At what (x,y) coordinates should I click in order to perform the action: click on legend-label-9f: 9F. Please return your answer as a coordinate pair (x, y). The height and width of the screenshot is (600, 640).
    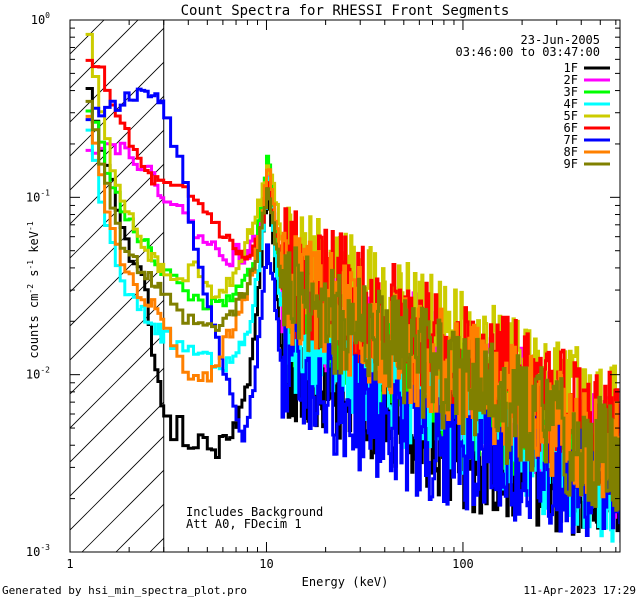
    Looking at the image, I should click on (571, 164).